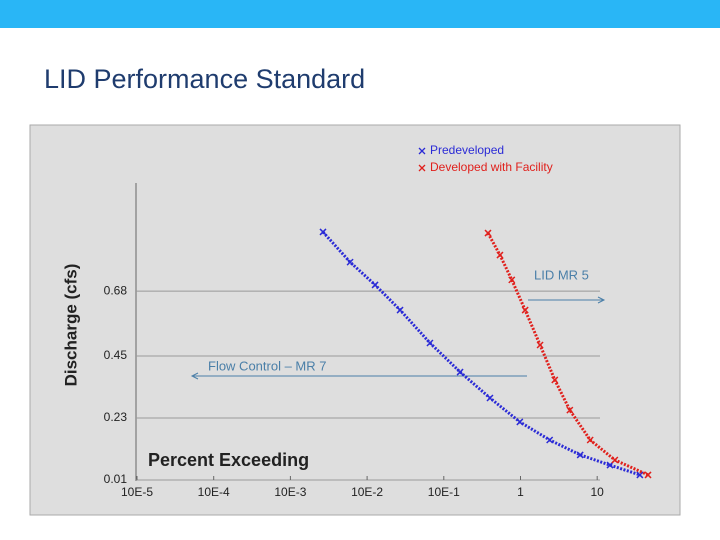  Describe the element at coordinates (485, 158) in the screenshot. I see `legend: Predeveloped Developed with Facility` at that location.